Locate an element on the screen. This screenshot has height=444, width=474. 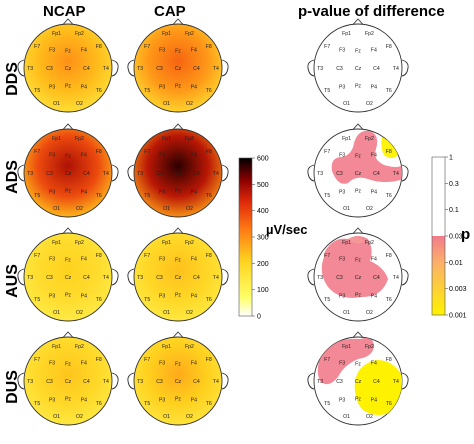
cap-header: CAP is located at coordinates (170, 11).